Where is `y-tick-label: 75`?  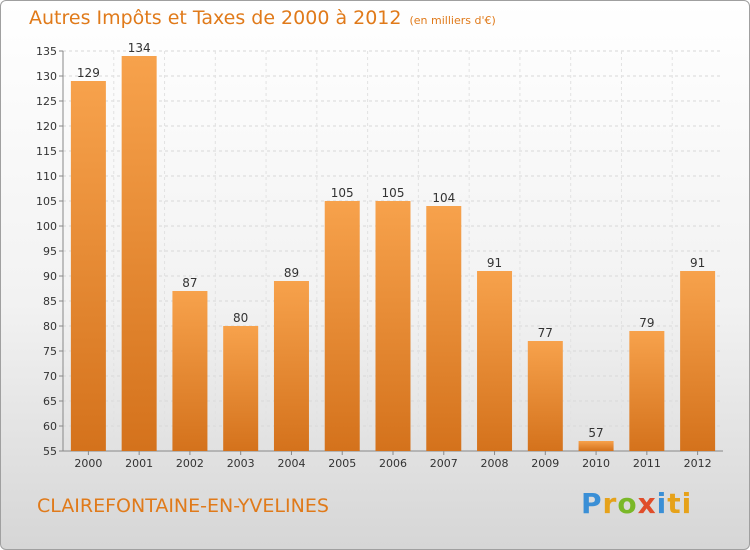
y-tick-label: 75 is located at coordinates (50, 351).